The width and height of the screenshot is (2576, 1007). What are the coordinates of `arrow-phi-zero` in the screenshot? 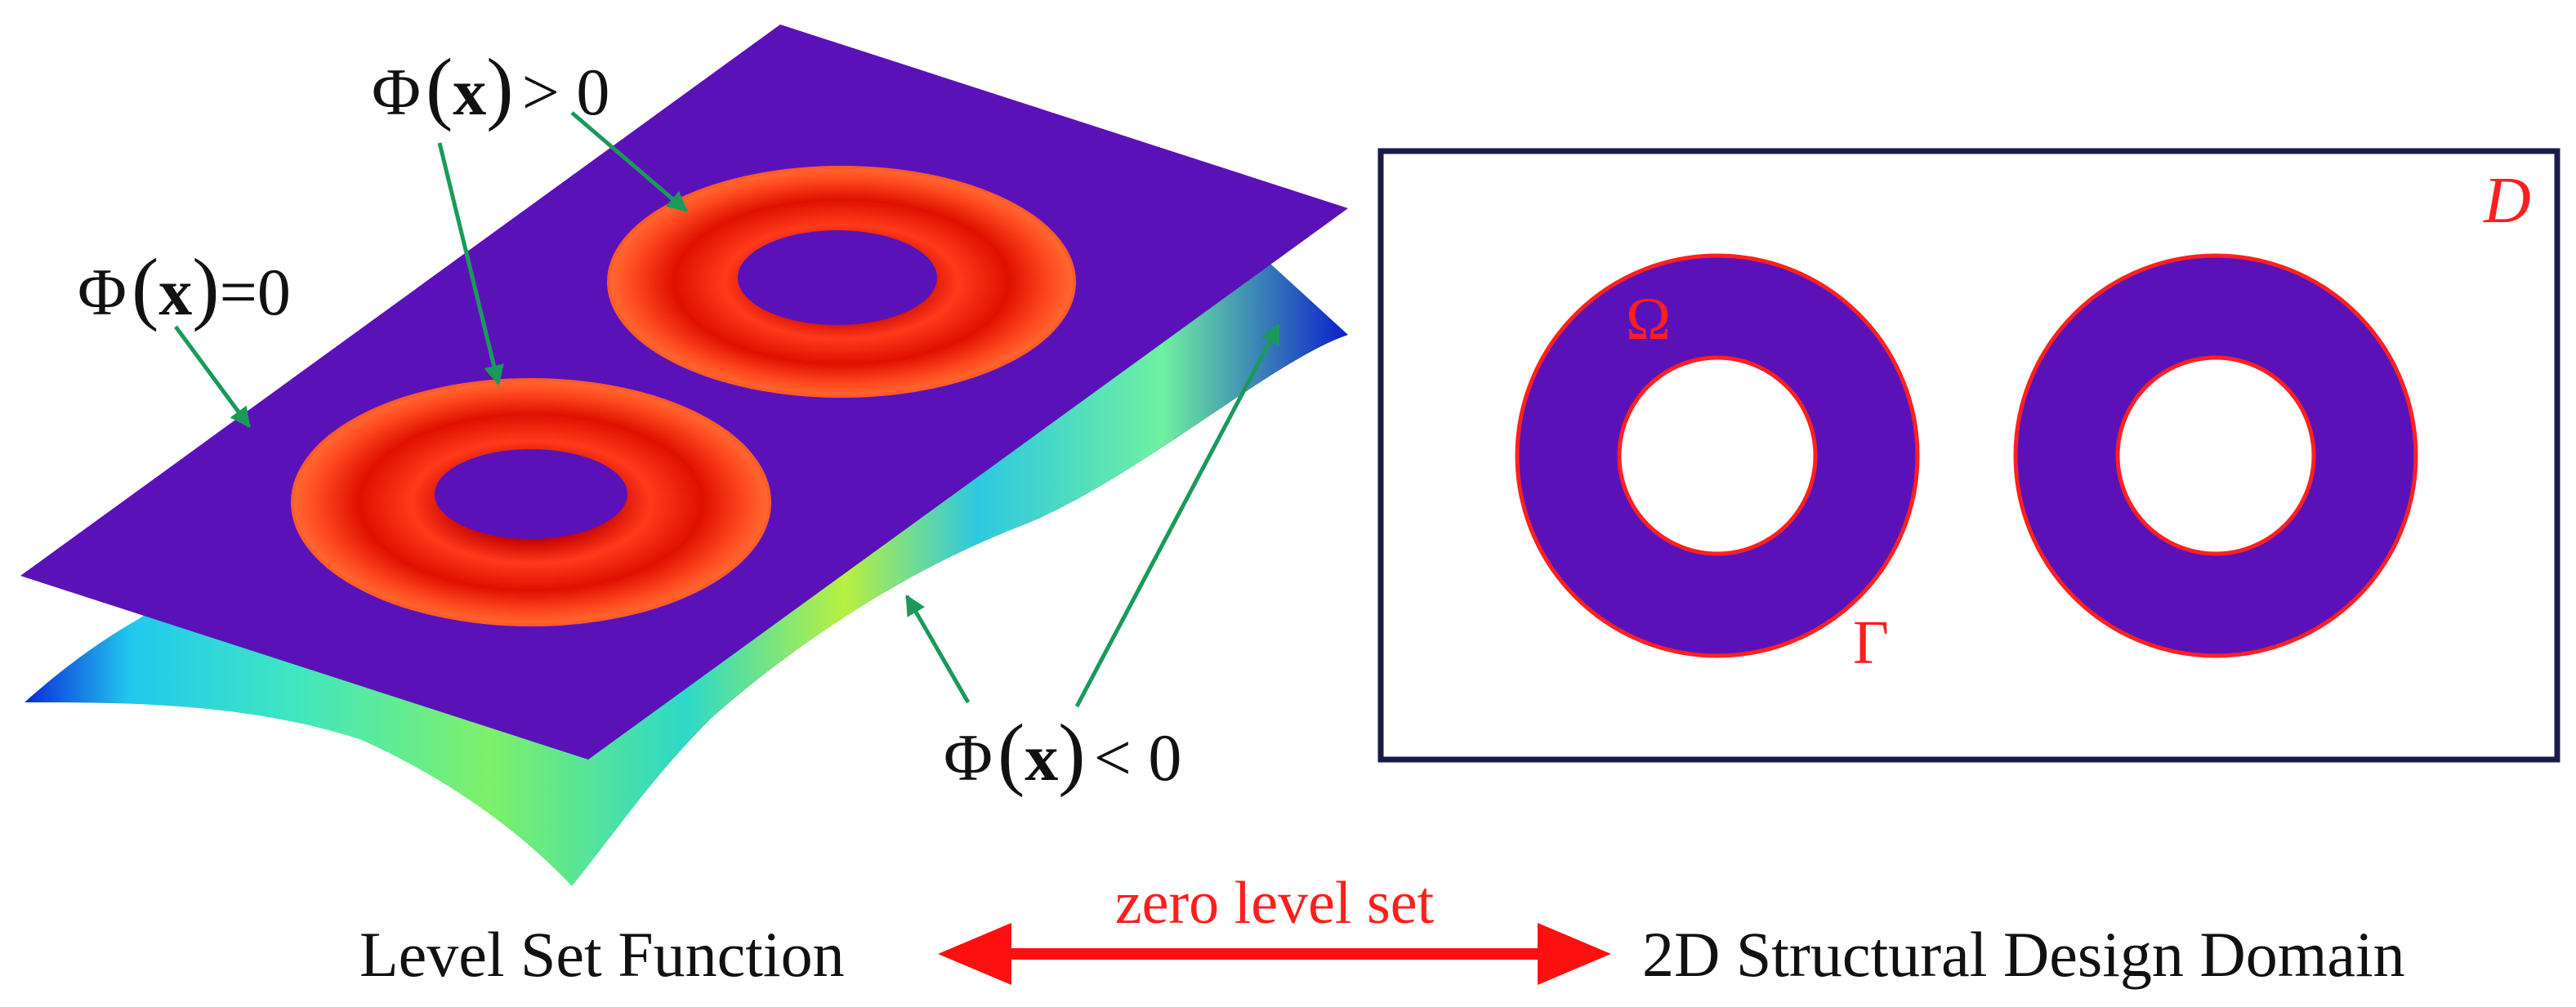 It's located at (213, 377).